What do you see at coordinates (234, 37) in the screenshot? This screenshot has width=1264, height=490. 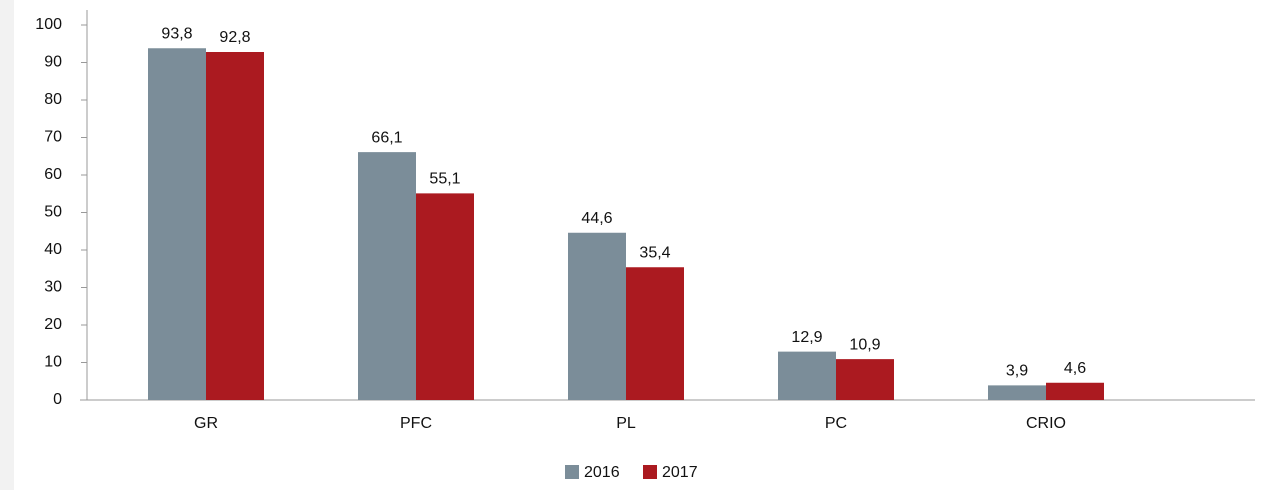 I see `value-label: 92,8` at bounding box center [234, 37].